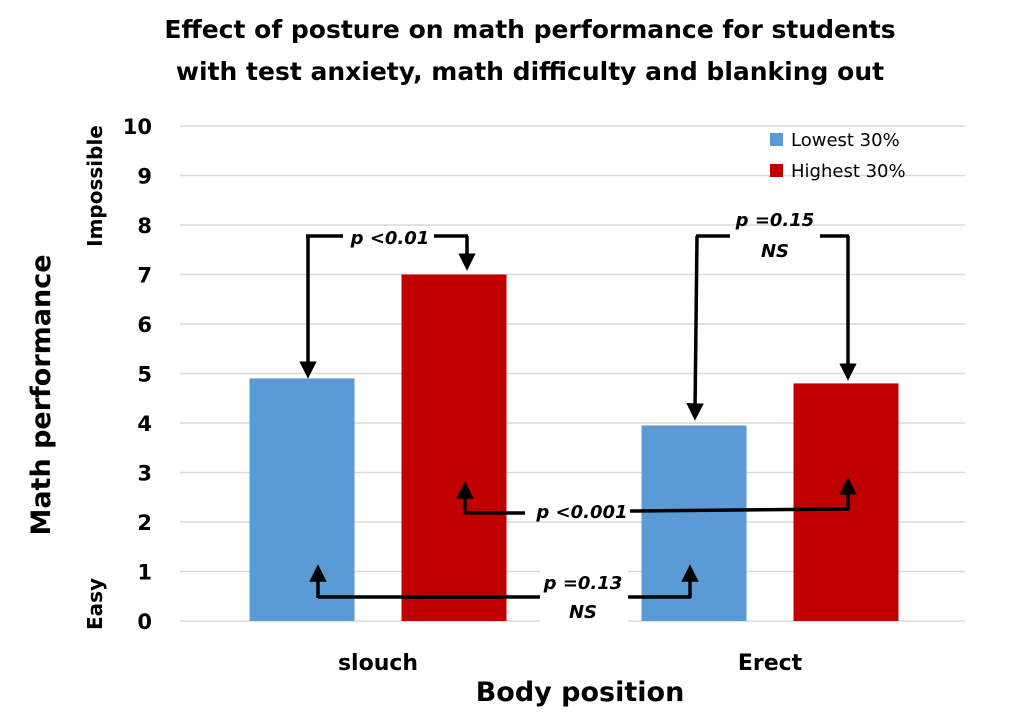 The height and width of the screenshot is (717, 1029). I want to click on bar-erect-lowest, so click(694, 523).